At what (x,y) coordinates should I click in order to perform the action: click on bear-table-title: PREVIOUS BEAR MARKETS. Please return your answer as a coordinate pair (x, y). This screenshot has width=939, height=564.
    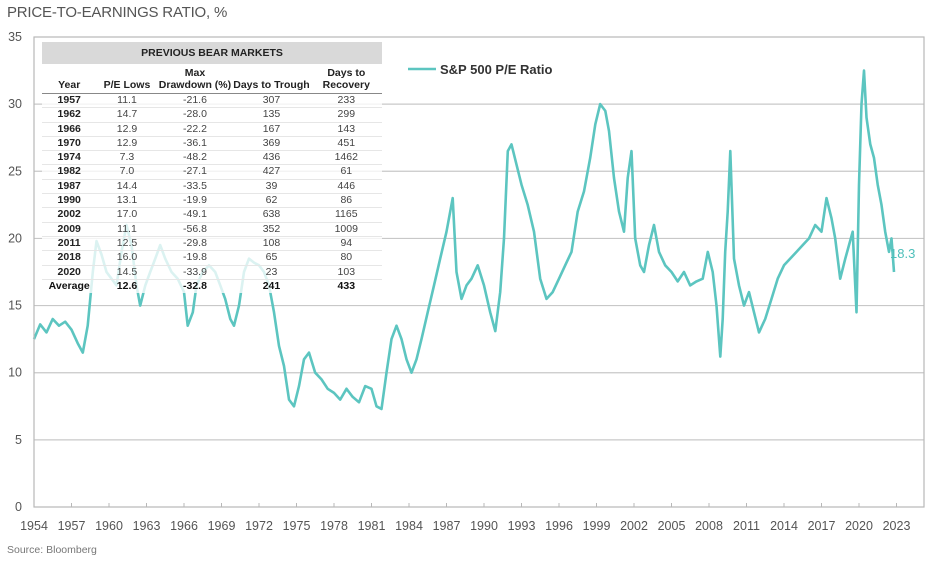
    Looking at the image, I should click on (212, 53).